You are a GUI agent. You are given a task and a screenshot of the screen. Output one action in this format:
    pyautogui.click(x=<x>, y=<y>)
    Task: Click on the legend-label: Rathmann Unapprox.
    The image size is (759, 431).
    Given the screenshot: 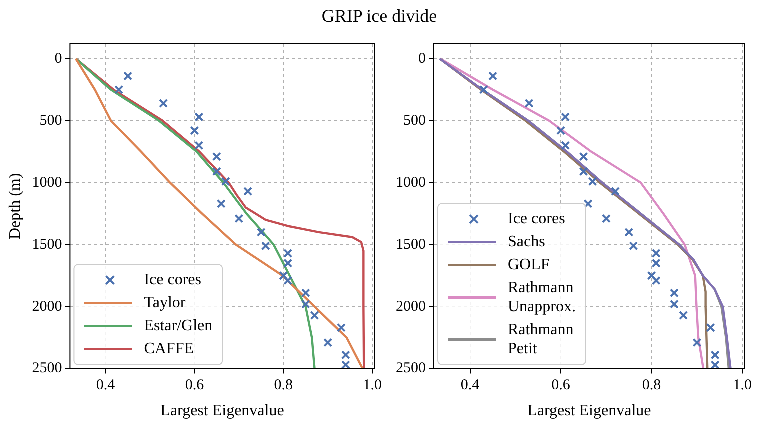 What is the action you would take?
    pyautogui.click(x=542, y=298)
    